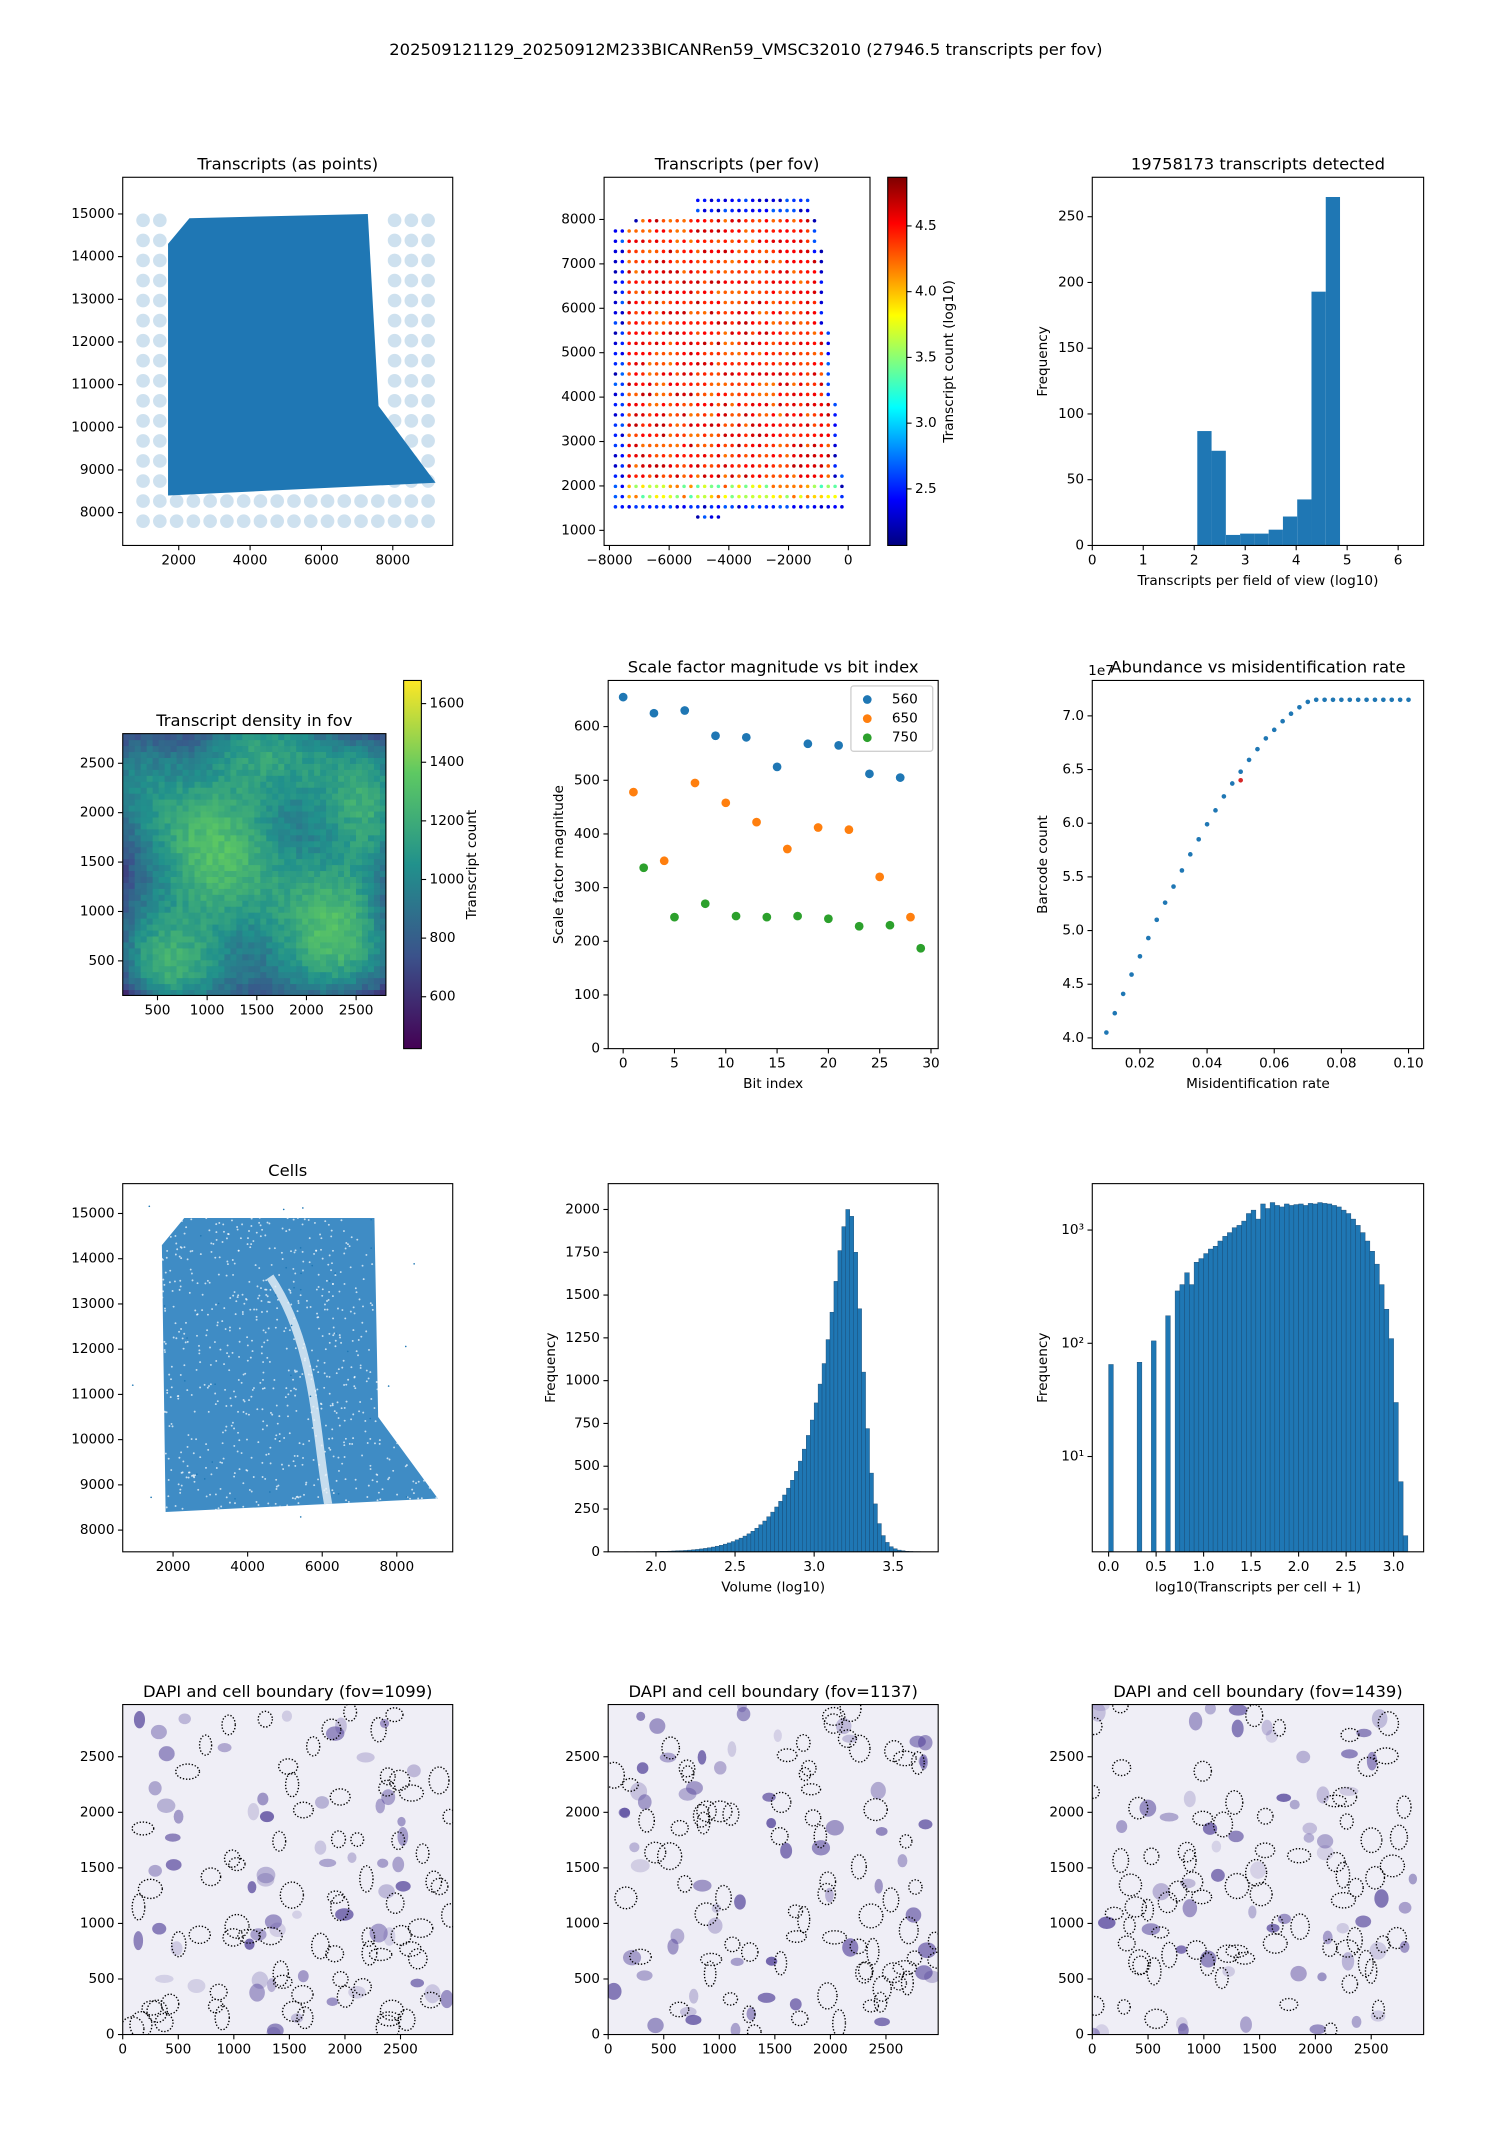  Describe the element at coordinates (719, 2050) in the screenshot. I see `x-tick-label: 1000` at that location.